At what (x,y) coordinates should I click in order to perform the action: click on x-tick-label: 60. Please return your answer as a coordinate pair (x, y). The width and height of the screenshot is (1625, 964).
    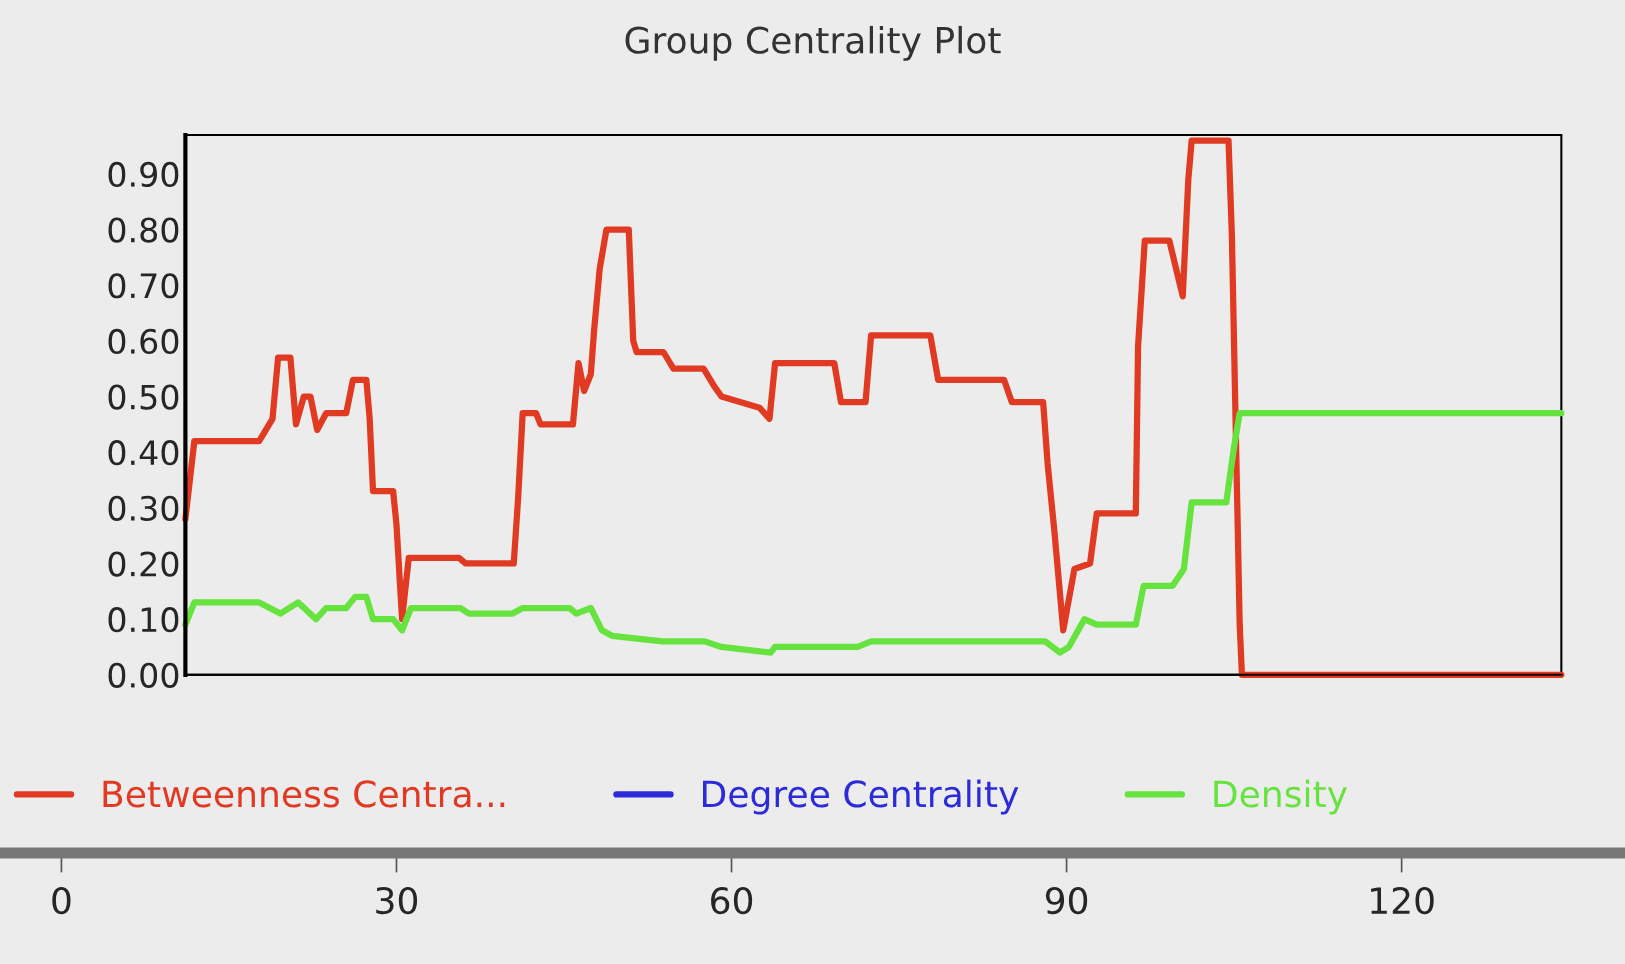
    Looking at the image, I should click on (732, 900).